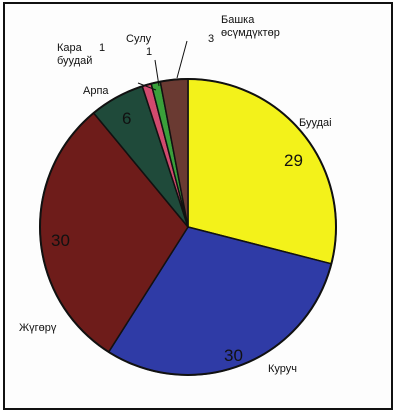  What do you see at coordinates (96, 91) in the screenshot?
I see `label-arpa: Арпа` at bounding box center [96, 91].